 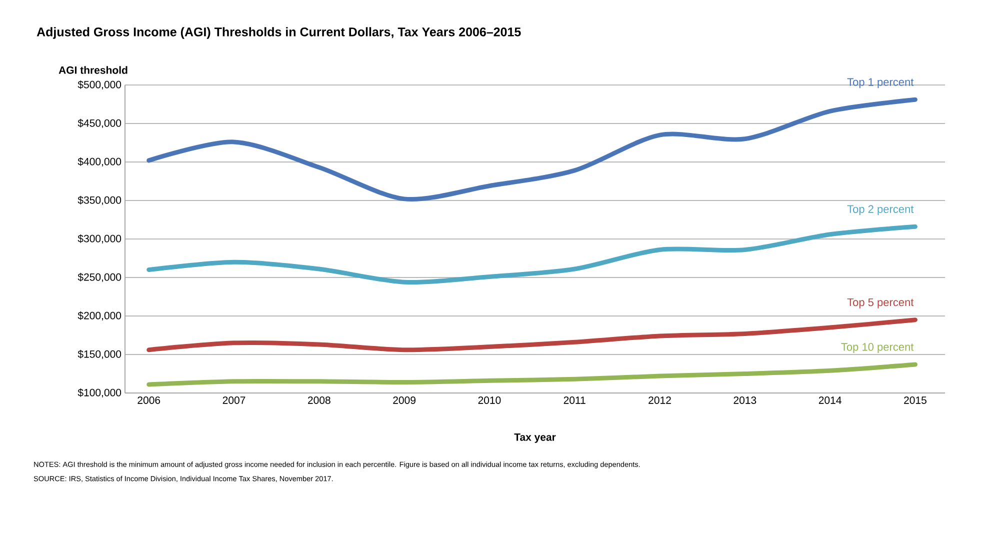 I want to click on y-tick-label: $100,000, so click(x=100, y=393).